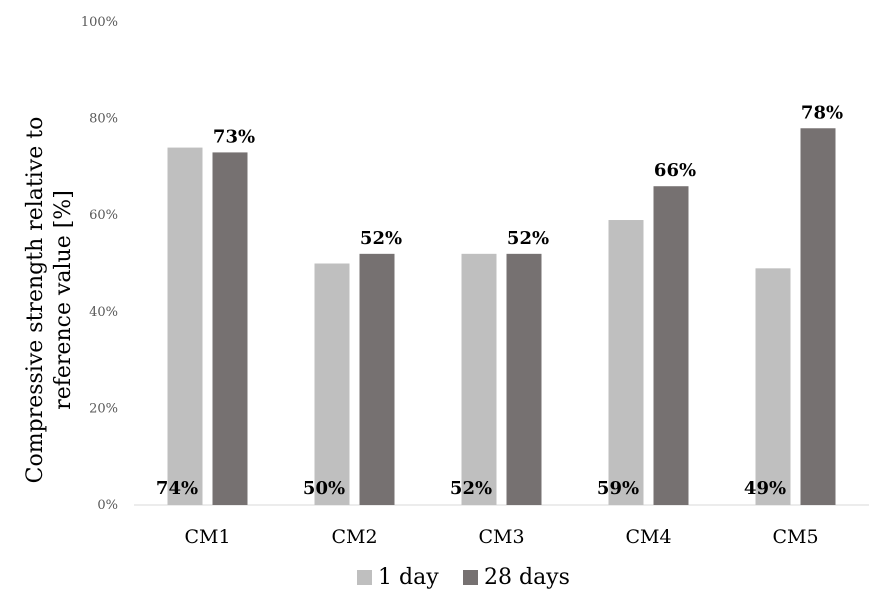 This screenshot has width=889, height=596. I want to click on x-category-label: CM3, so click(501, 537).